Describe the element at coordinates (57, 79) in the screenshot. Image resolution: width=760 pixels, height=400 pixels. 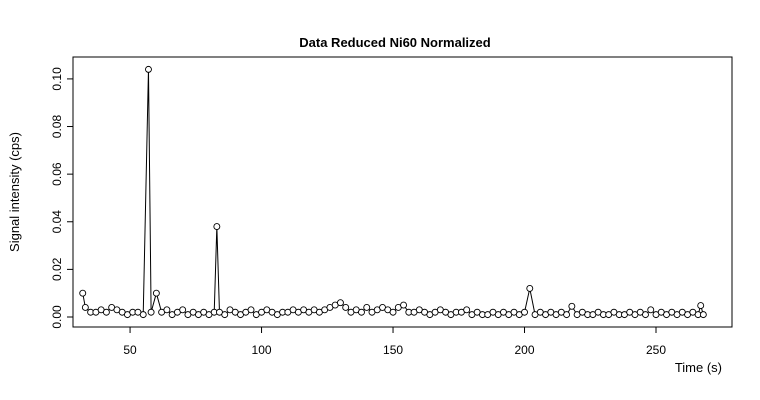
I see `y-tick-label: 0.10` at that location.